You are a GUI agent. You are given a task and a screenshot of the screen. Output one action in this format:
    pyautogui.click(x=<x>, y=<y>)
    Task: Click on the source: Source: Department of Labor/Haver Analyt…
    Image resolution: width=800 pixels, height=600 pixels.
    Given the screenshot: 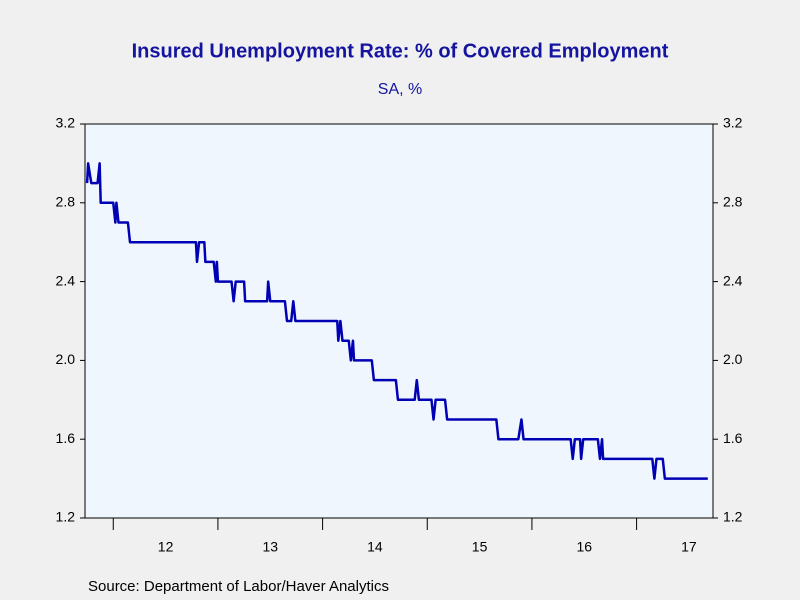 What is the action you would take?
    pyautogui.click(x=238, y=586)
    